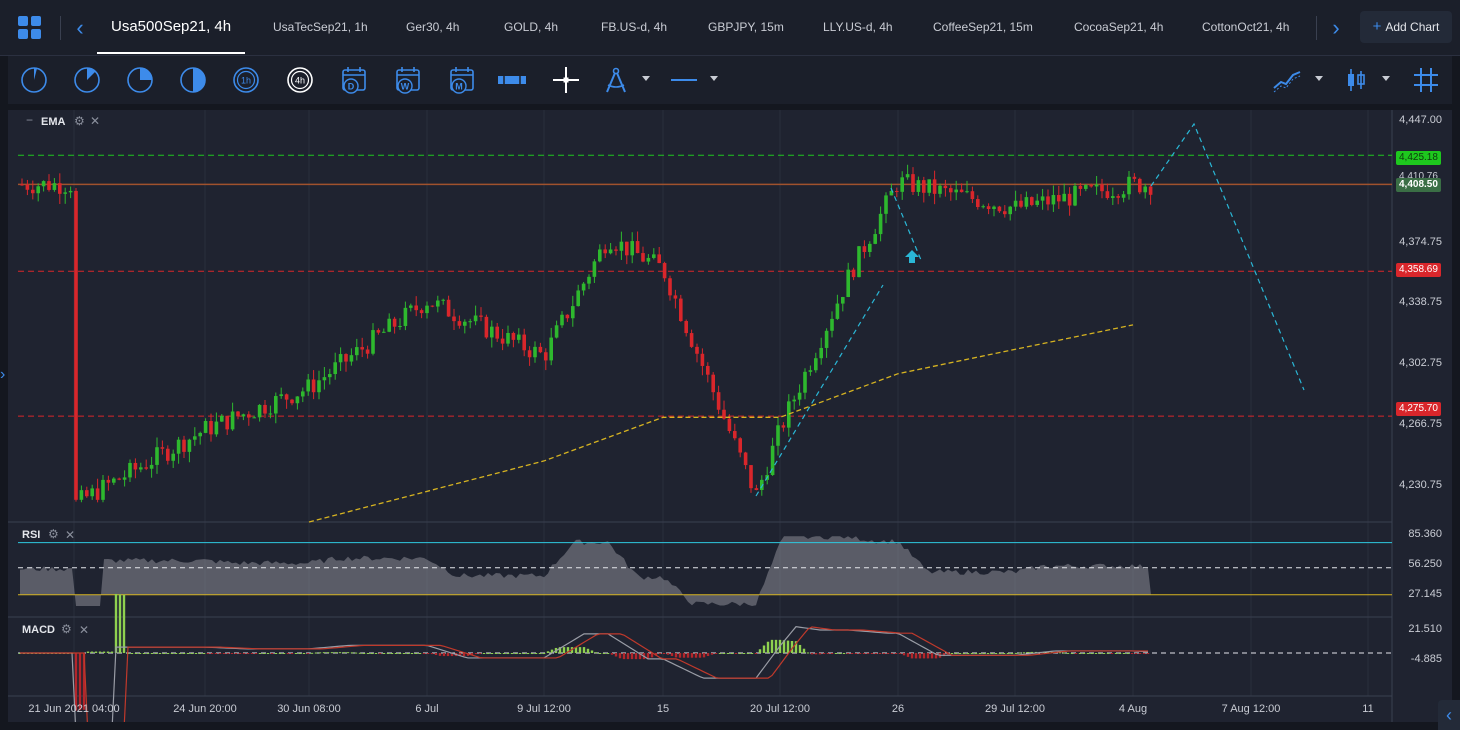 The height and width of the screenshot is (730, 1460). Describe the element at coordinates (171, 27) in the screenshot. I see `tab-active: Usa500Sep21, 4h` at that location.